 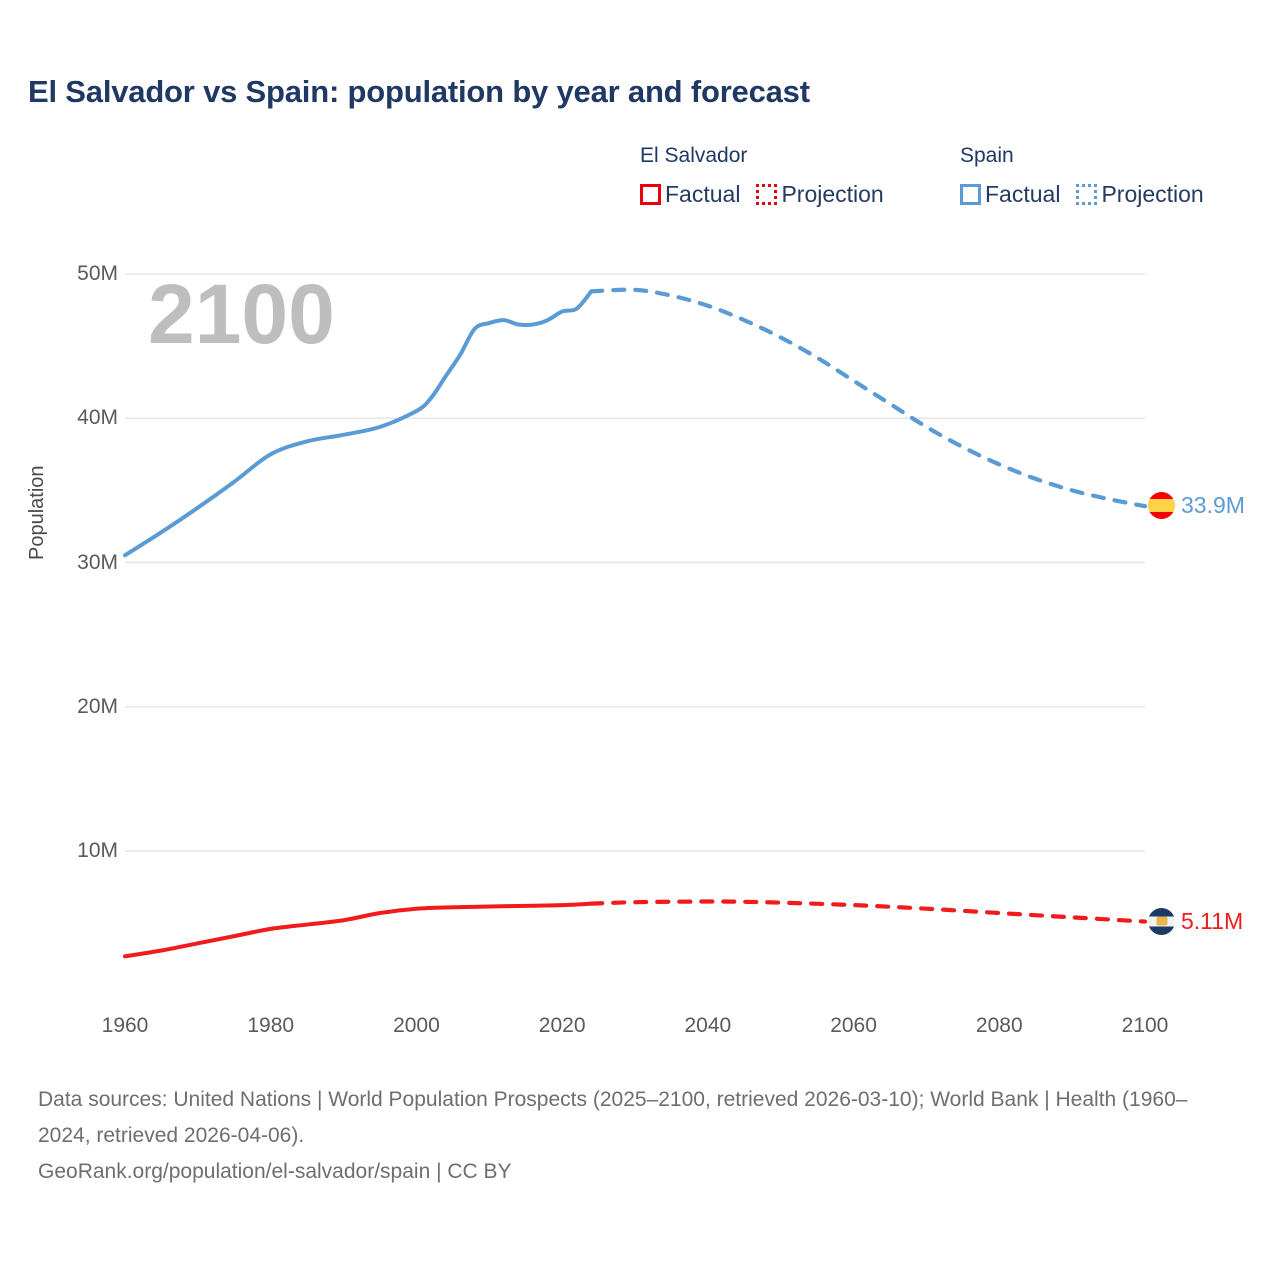 I want to click on end-value-spain: 33.9M, so click(x=1213, y=505).